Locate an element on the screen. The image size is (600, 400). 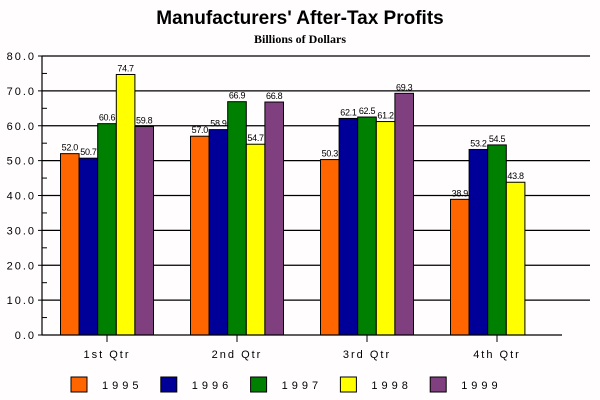
y-tick-label: 70.0 is located at coordinates (21, 92).